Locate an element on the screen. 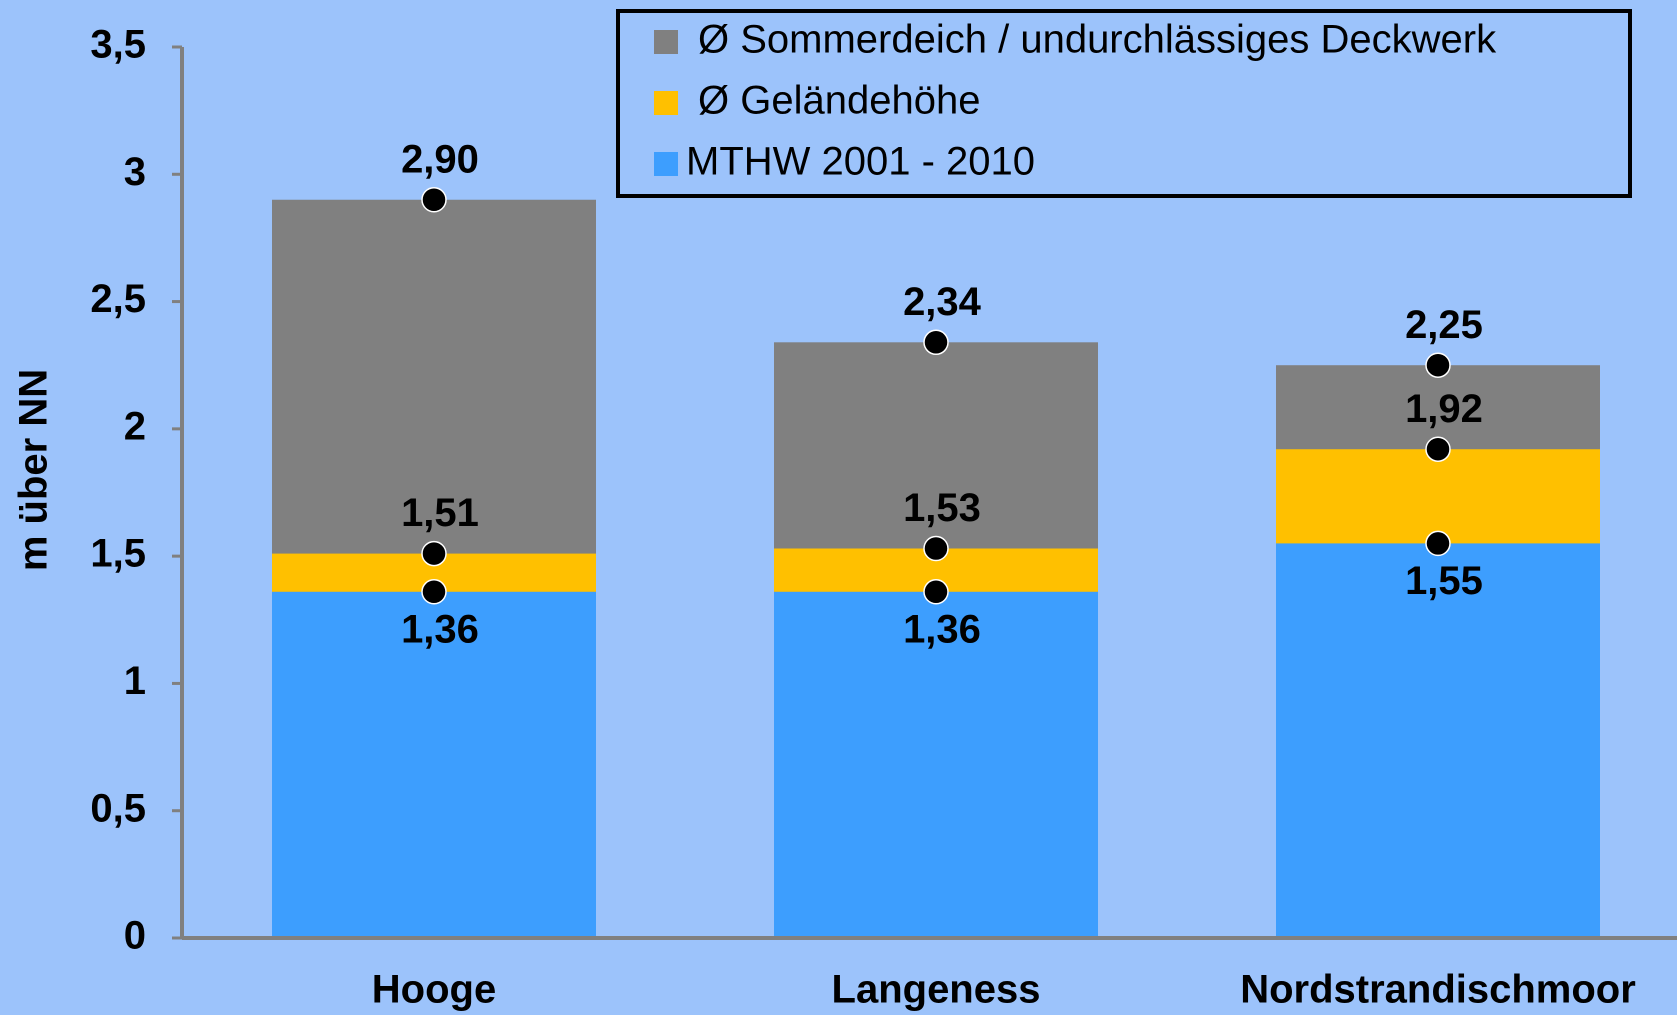 This screenshot has height=1015, width=1677. y-tick-label: 3,5 is located at coordinates (118, 45).